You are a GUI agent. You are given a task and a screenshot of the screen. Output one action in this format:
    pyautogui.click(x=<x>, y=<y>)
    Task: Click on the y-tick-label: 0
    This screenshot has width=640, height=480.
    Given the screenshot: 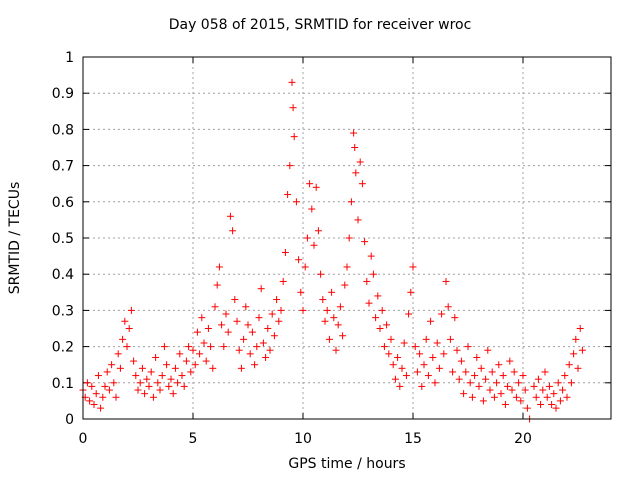 What is the action you would take?
    pyautogui.click(x=69, y=420)
    